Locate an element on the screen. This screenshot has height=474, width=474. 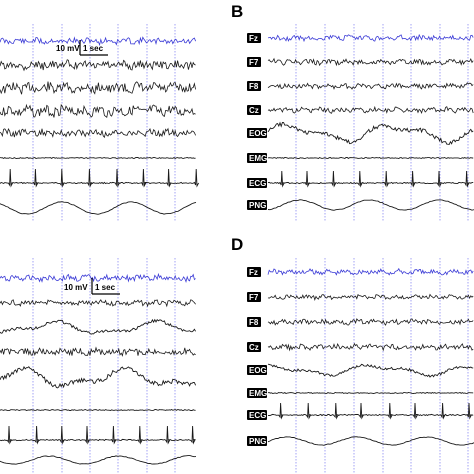
panel-d-letter: D is located at coordinates (237, 244).